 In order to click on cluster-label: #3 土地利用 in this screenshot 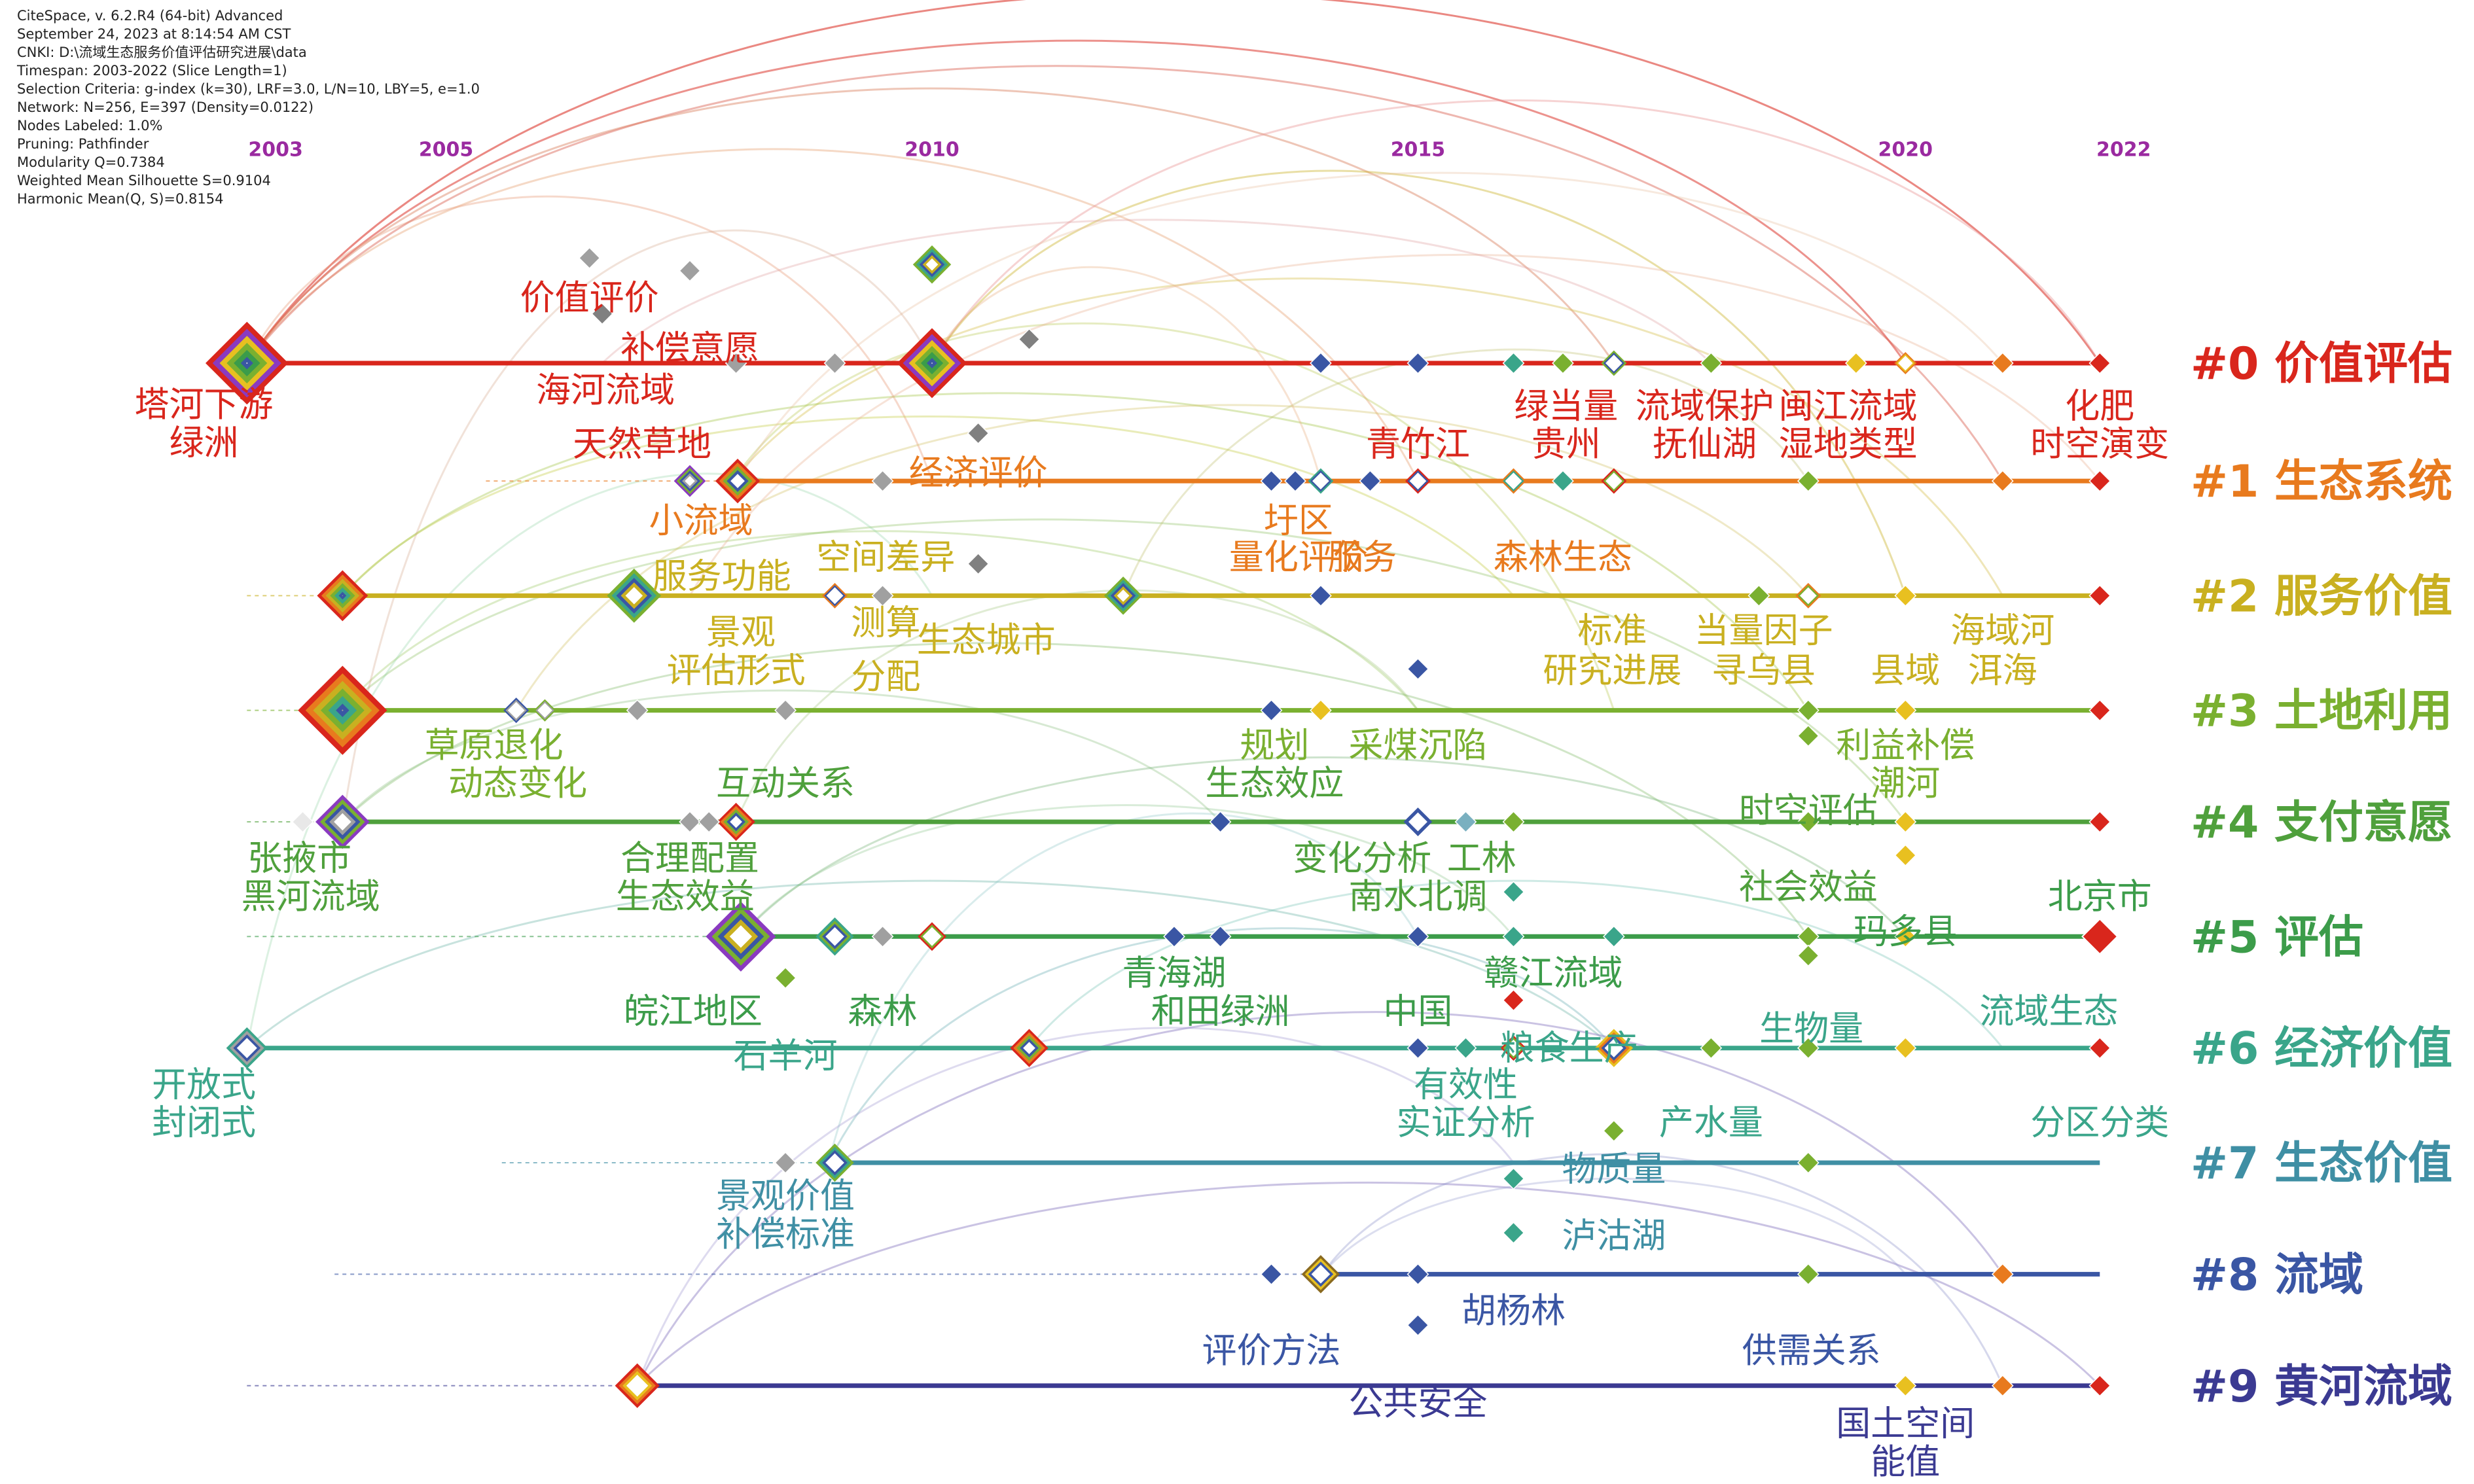, I will do `click(2321, 711)`.